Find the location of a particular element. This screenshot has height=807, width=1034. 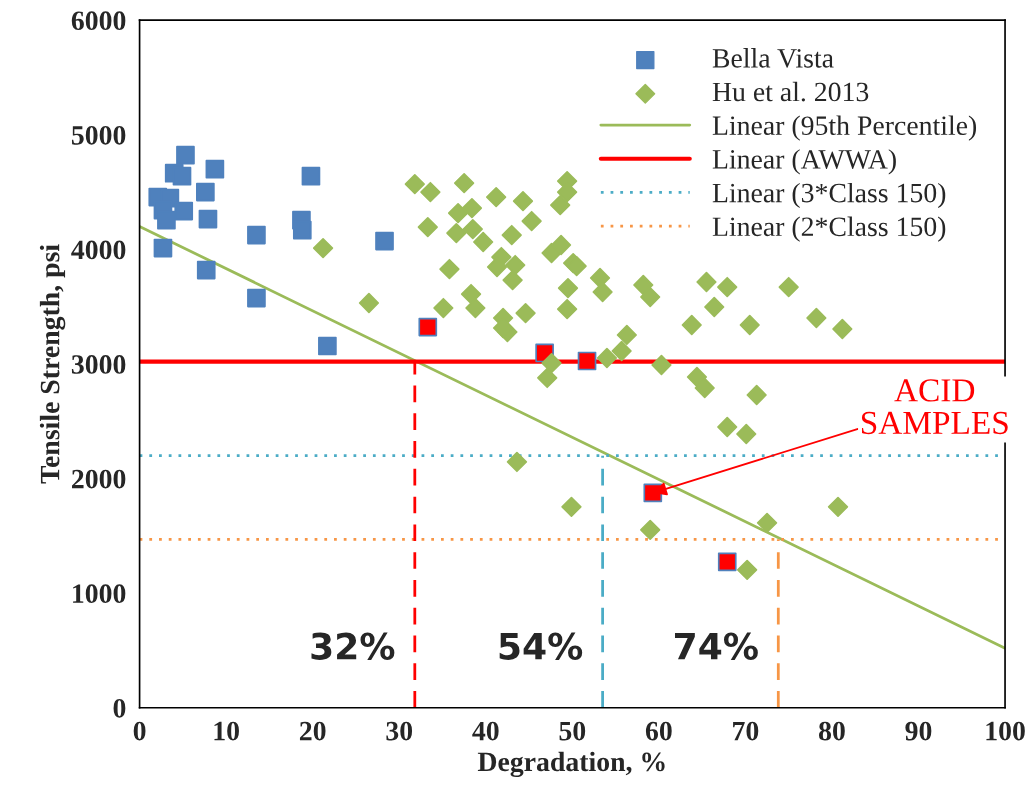

annotation: 54% is located at coordinates (541, 646).